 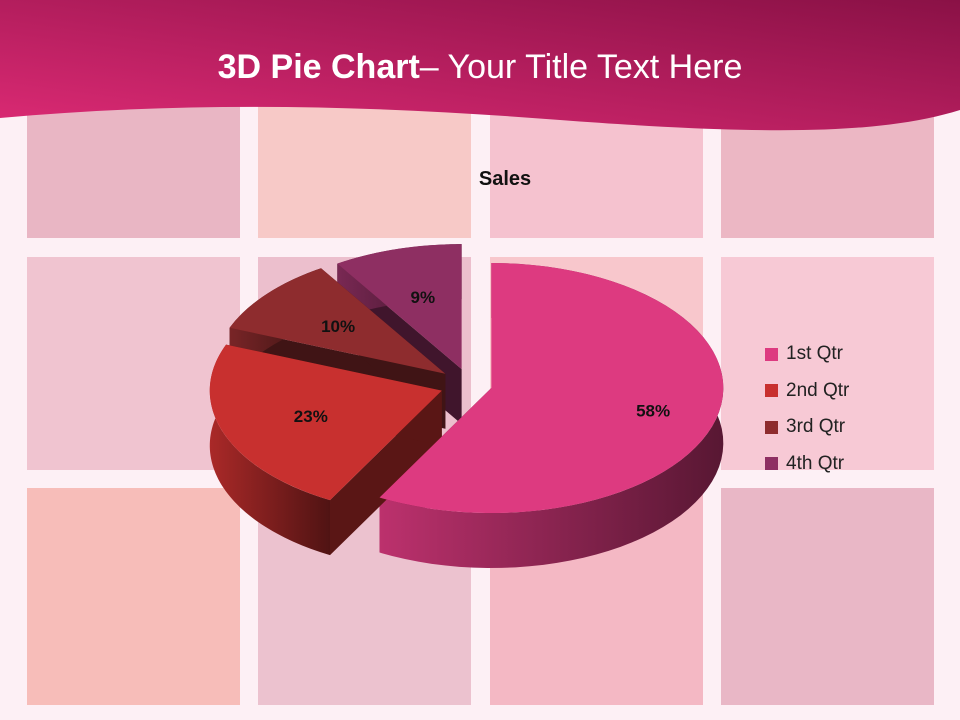 I want to click on legend-label: 3rd Qtr, so click(x=816, y=427).